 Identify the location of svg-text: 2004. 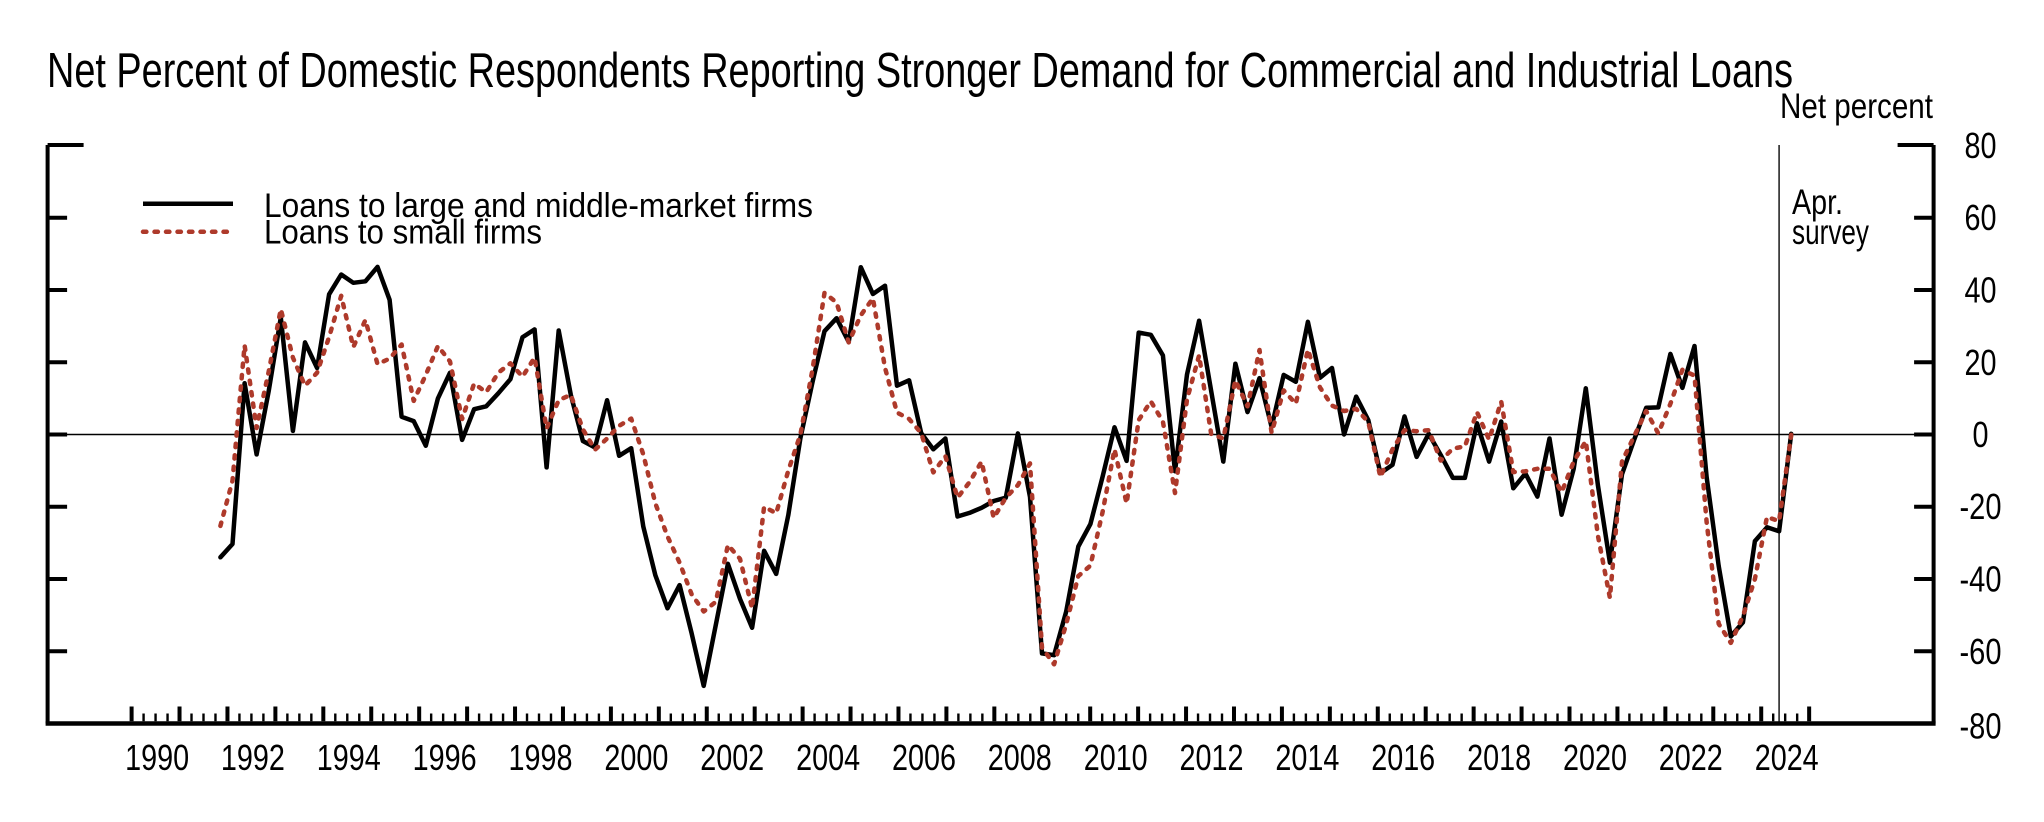
(828, 757).